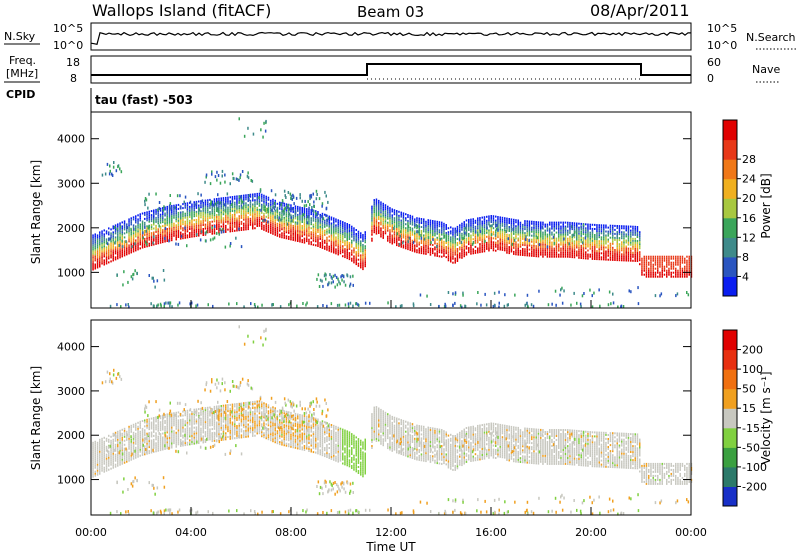 Image resolution: width=800 pixels, height=554 pixels. Describe the element at coordinates (71, 272) in the screenshot. I see `y-tick-label: 1000` at that location.